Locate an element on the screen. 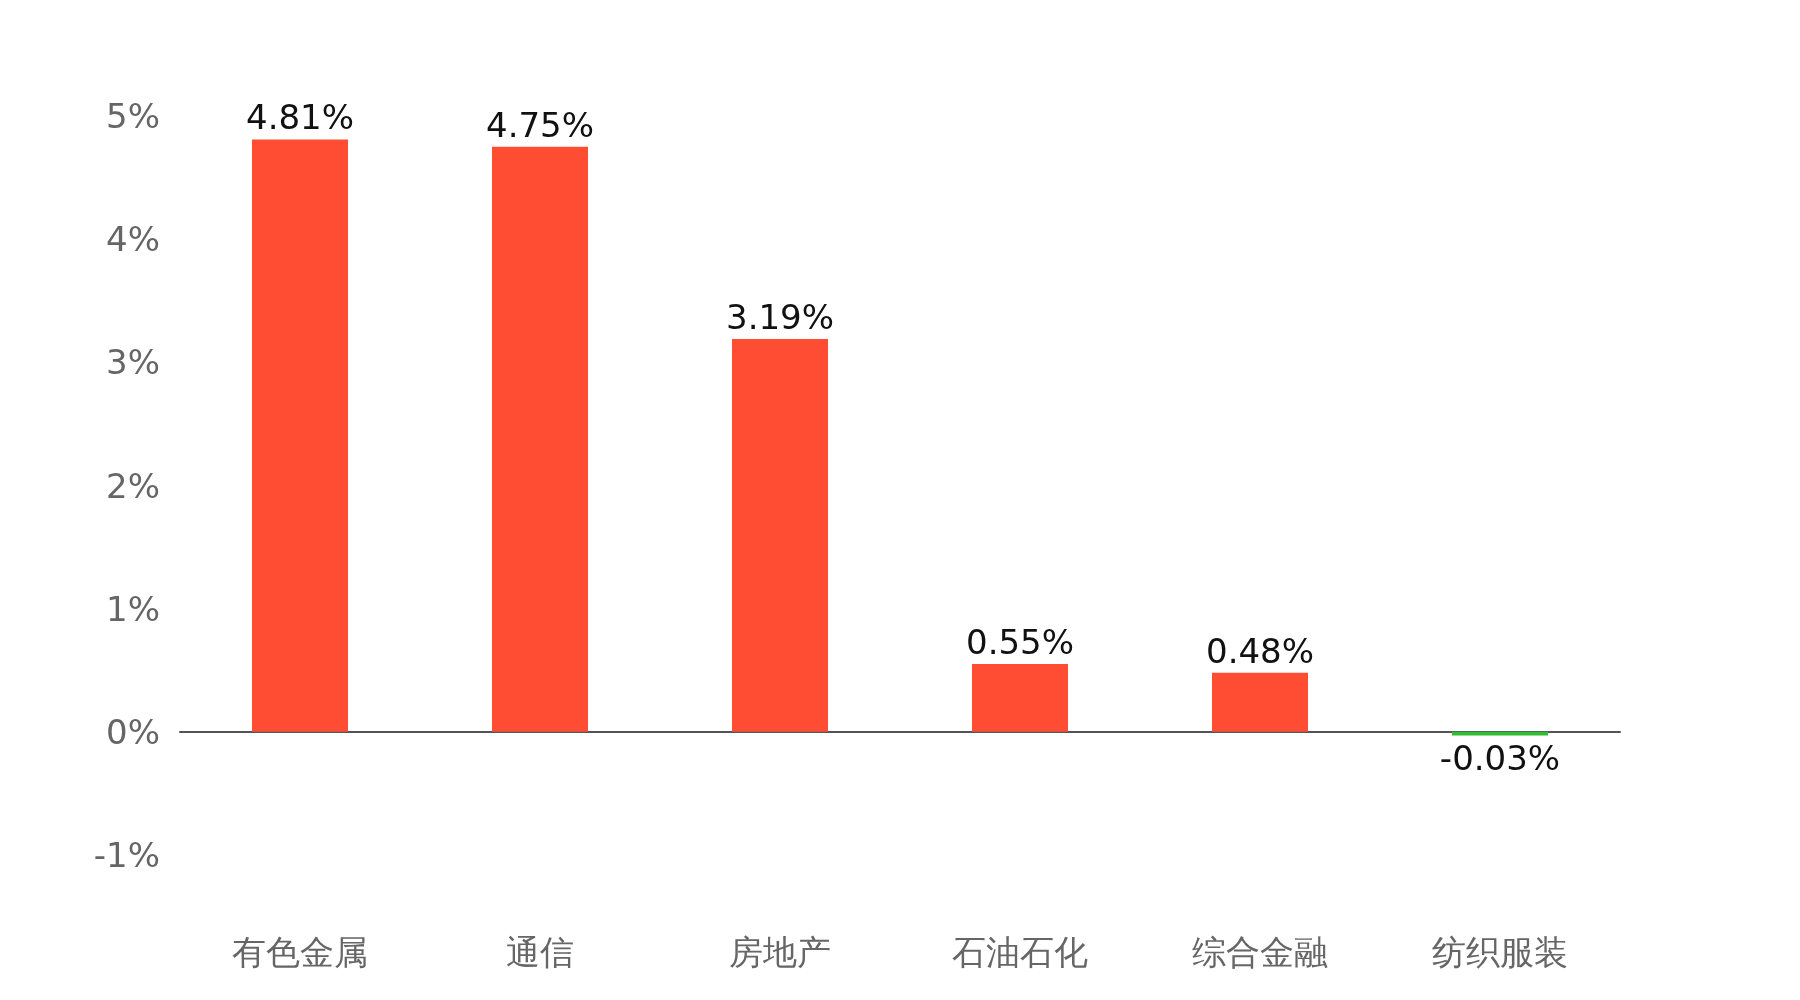 The image size is (1800, 1000). x-tick-label: 通信 is located at coordinates (540, 952).